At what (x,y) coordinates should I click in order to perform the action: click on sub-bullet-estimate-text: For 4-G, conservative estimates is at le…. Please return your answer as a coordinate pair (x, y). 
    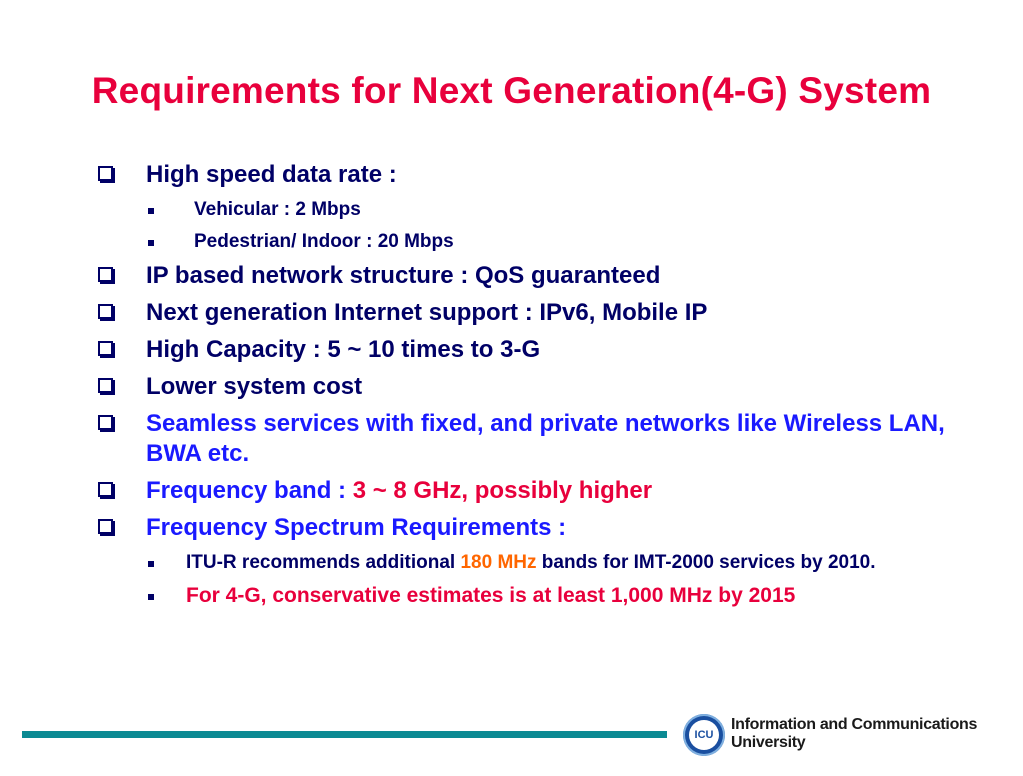
    Looking at the image, I should click on (491, 595).